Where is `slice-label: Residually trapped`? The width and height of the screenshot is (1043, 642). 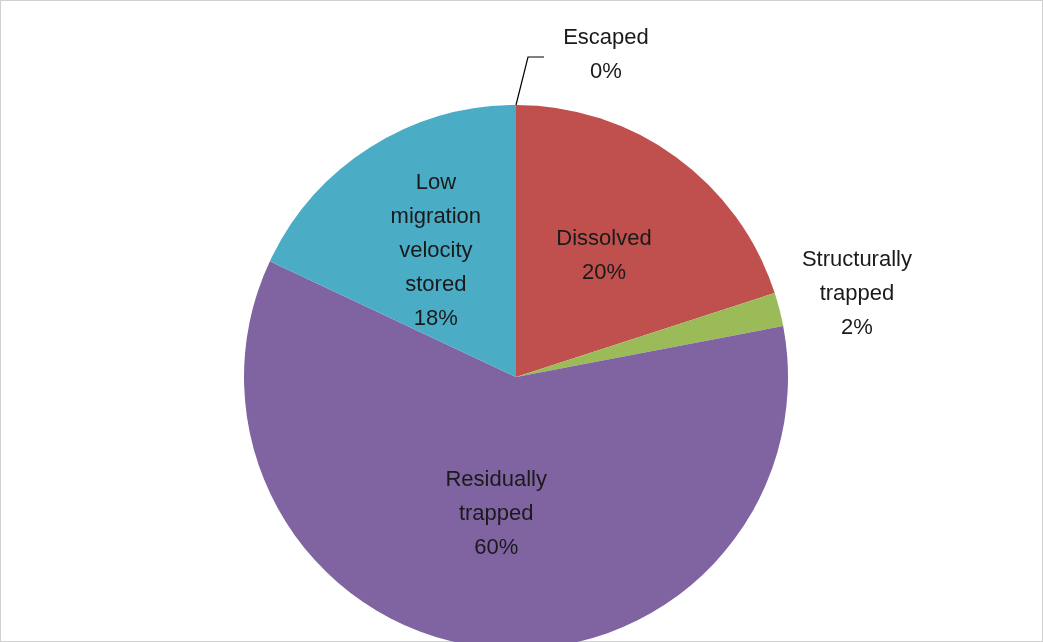
slice-label: Residually trapped is located at coordinates (496, 495).